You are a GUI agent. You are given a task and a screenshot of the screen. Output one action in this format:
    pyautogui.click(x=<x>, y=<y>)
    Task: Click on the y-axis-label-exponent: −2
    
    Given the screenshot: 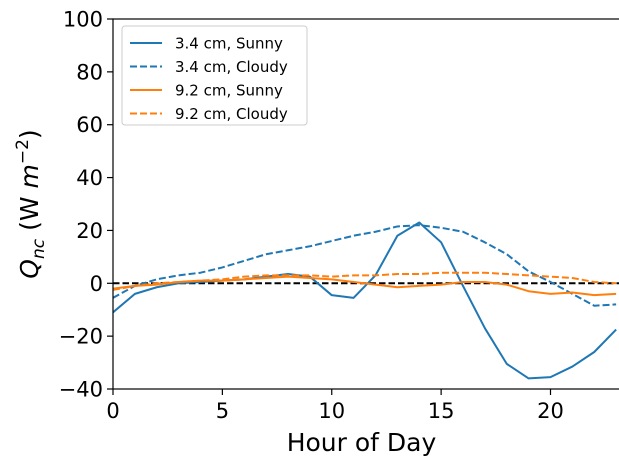 What is the action you would take?
    pyautogui.click(x=23, y=151)
    